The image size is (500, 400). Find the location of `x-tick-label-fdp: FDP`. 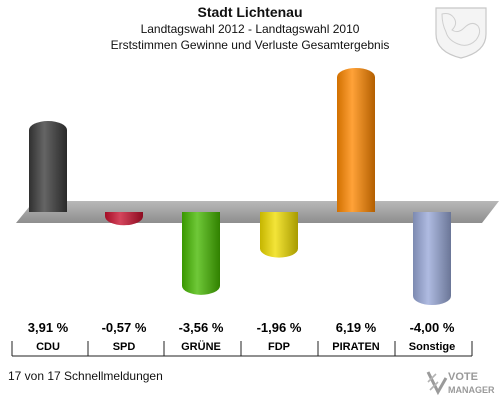

x-tick-label-fdp: FDP is located at coordinates (279, 347).